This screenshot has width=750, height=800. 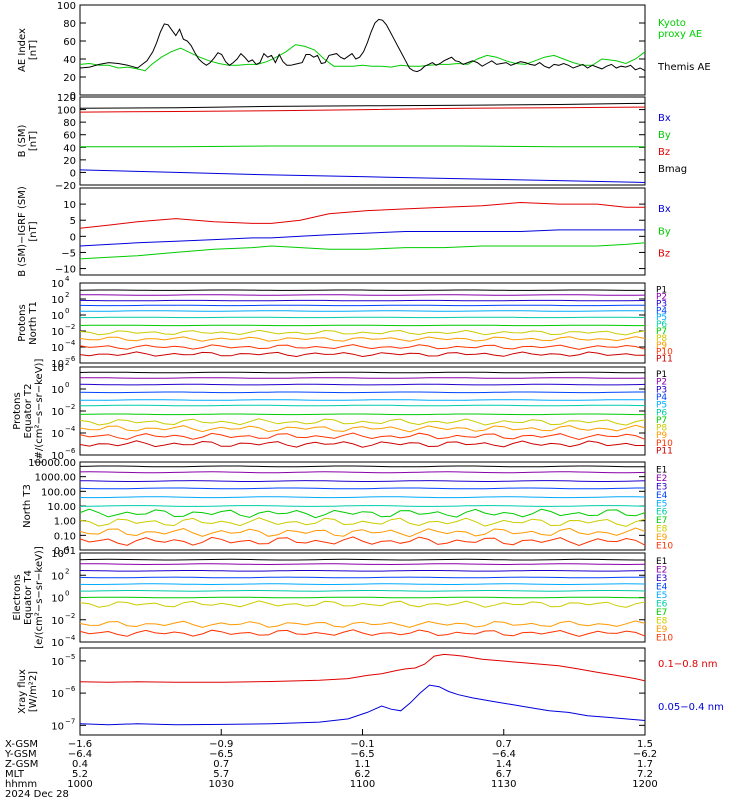 What do you see at coordinates (70, 689) in the screenshot?
I see `y-tick-exp-xray: −6` at bounding box center [70, 689].